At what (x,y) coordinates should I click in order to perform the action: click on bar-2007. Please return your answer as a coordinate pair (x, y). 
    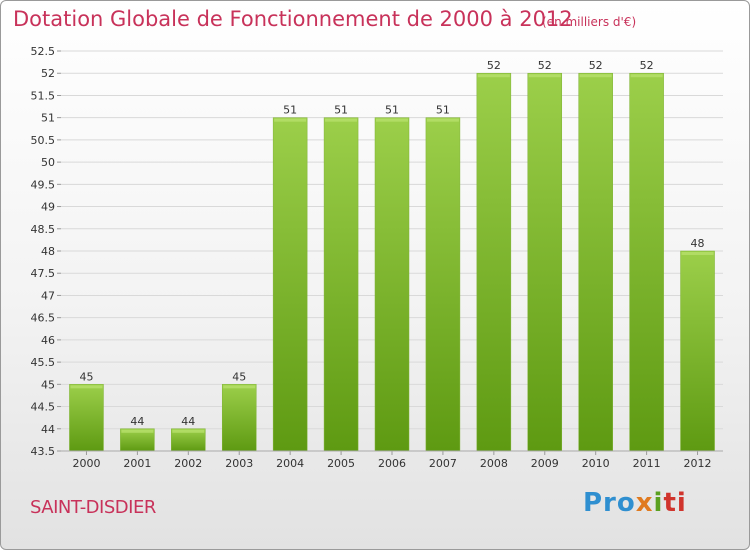
    Looking at the image, I should click on (443, 284).